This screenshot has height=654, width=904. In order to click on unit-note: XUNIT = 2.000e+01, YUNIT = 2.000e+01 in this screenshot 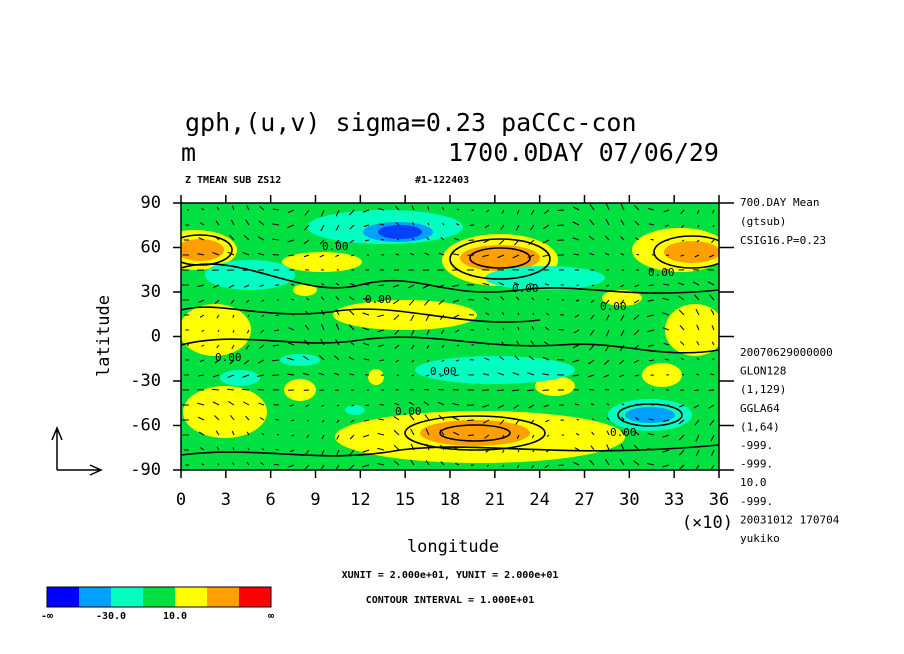, I will do `click(450, 575)`.